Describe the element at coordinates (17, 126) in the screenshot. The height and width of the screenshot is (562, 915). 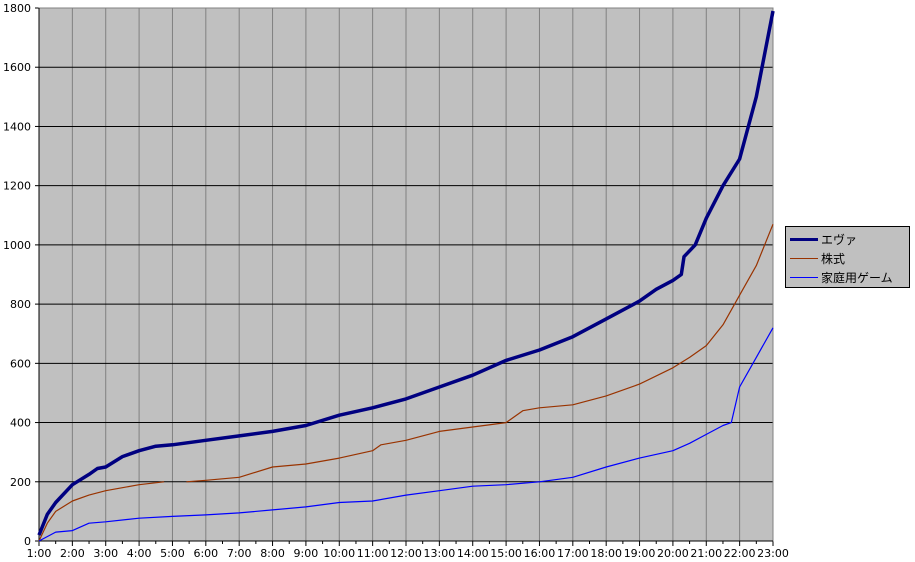
I see `y-tick-label: 1400` at that location.